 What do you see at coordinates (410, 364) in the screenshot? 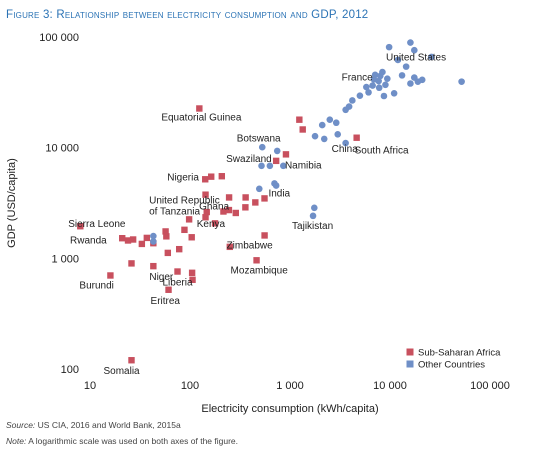
I see `legend-swatch-other` at bounding box center [410, 364].